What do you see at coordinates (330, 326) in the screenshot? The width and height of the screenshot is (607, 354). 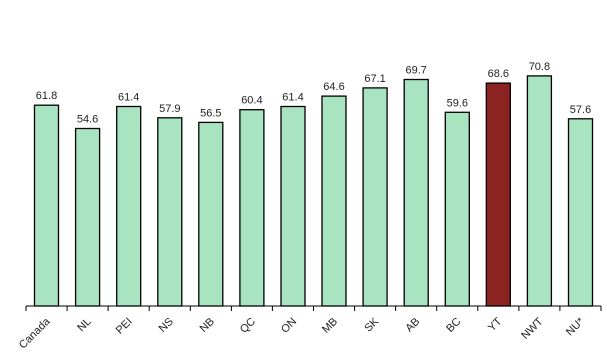 I see `tick-label-mb: MB` at bounding box center [330, 326].